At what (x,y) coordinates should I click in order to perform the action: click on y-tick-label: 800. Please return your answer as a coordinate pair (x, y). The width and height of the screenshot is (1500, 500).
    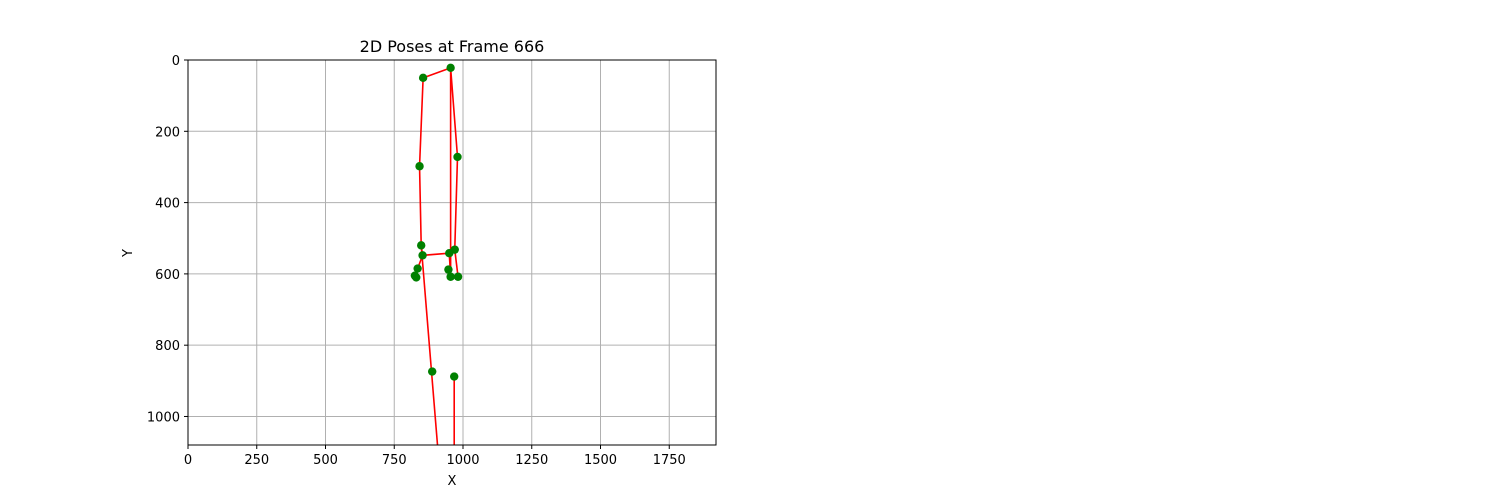
    Looking at the image, I should click on (167, 346).